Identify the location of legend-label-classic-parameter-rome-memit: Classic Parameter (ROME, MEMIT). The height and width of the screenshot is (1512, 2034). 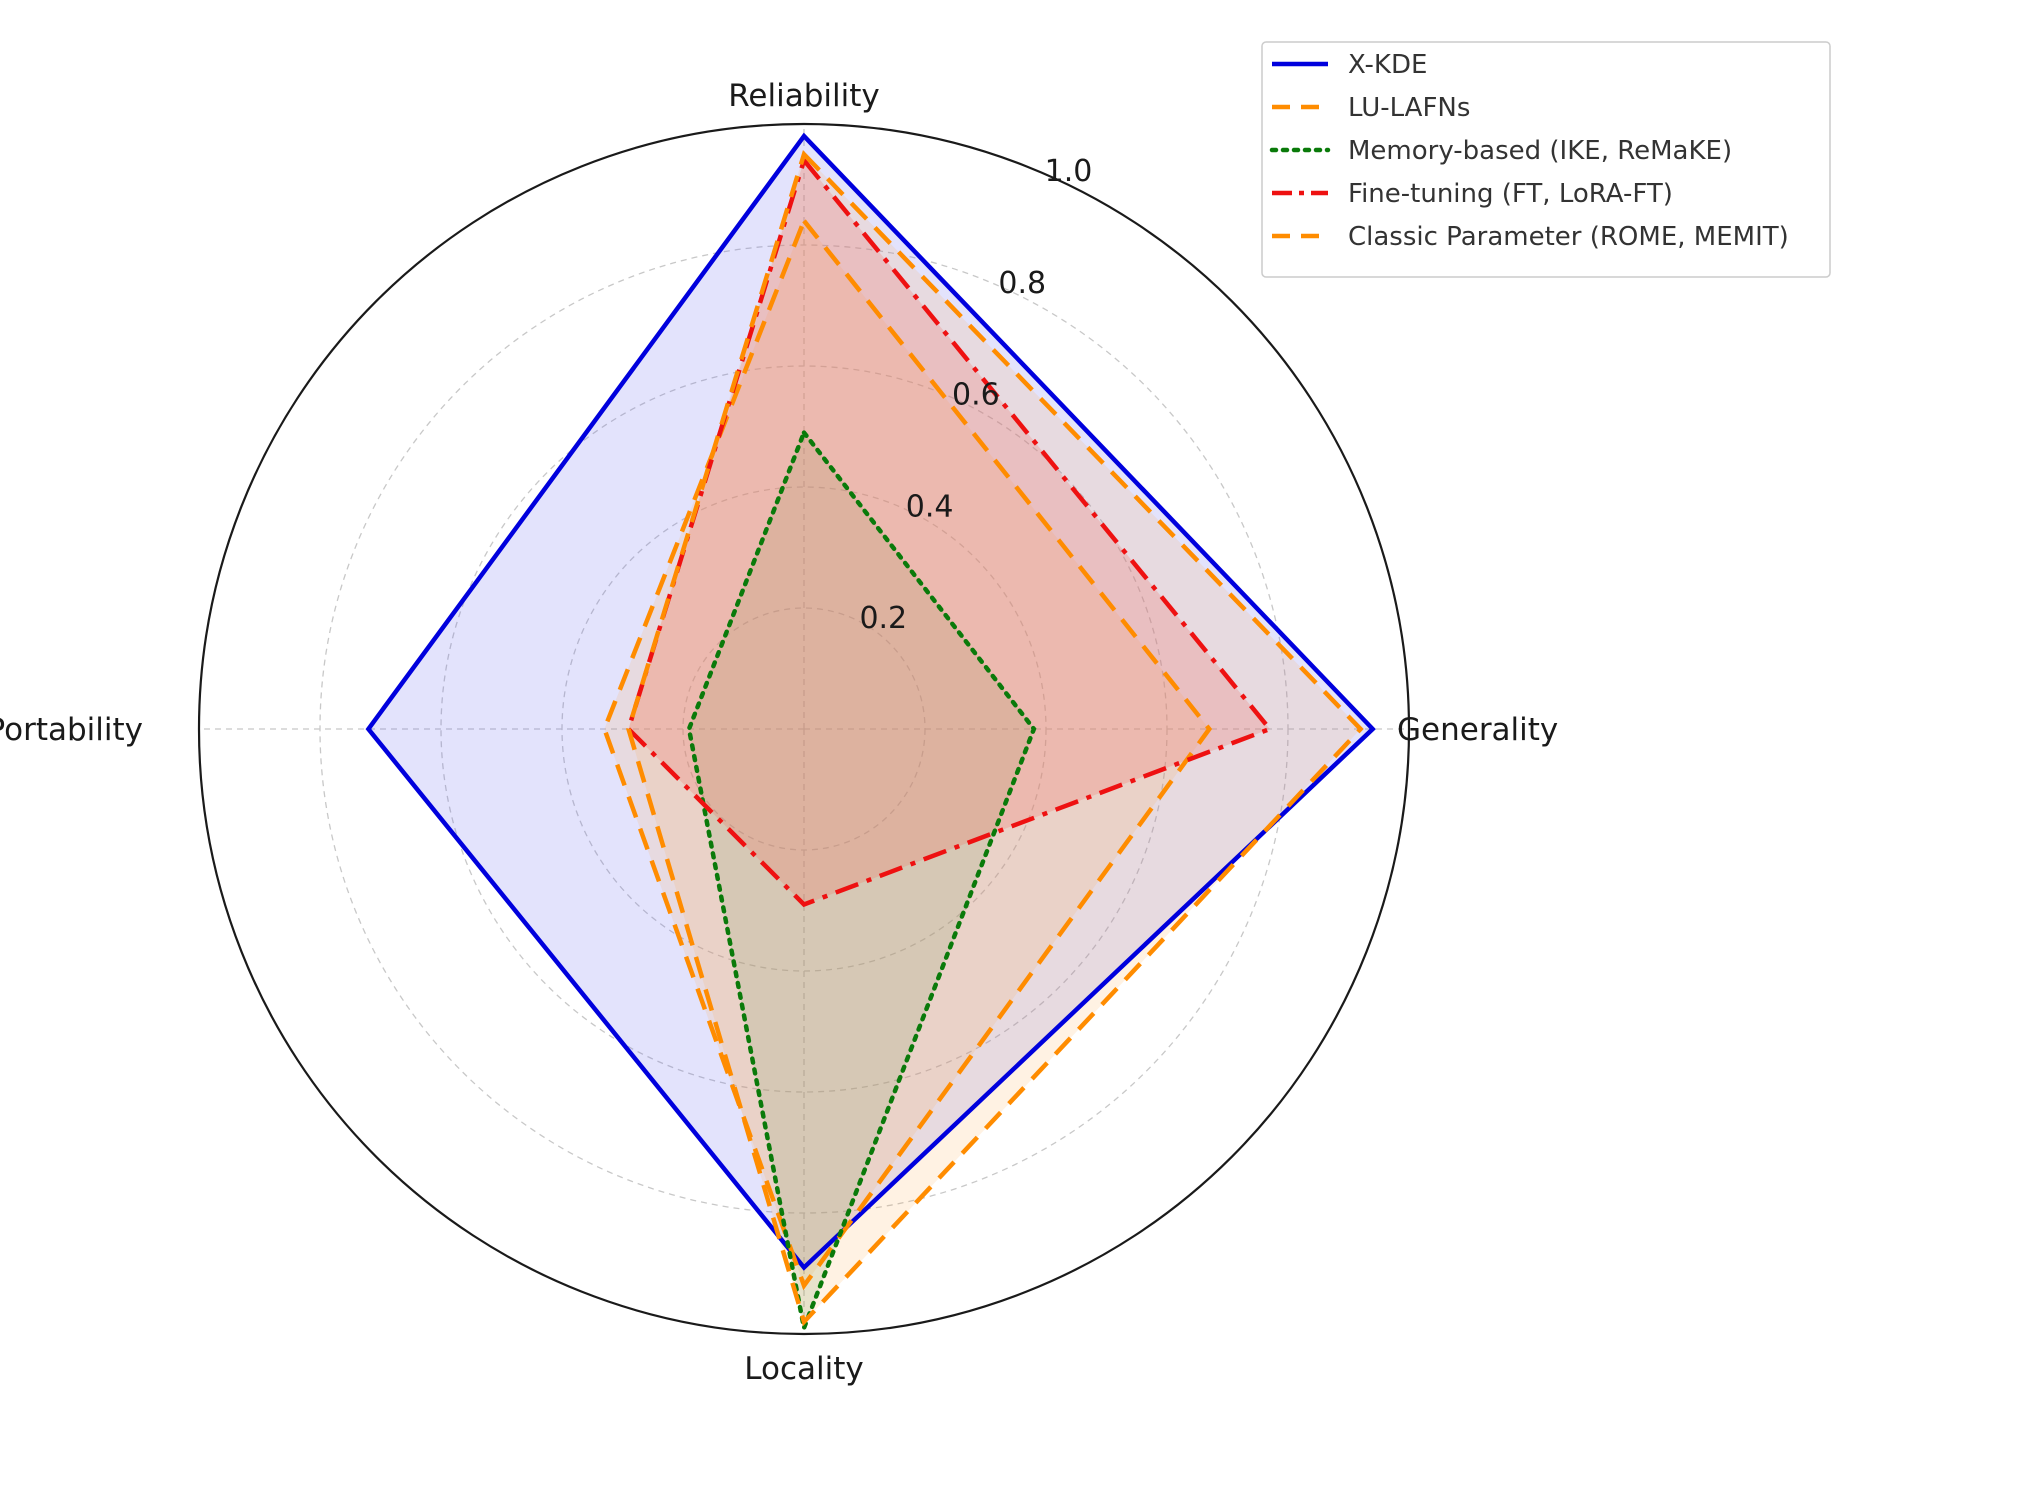
(1568, 237).